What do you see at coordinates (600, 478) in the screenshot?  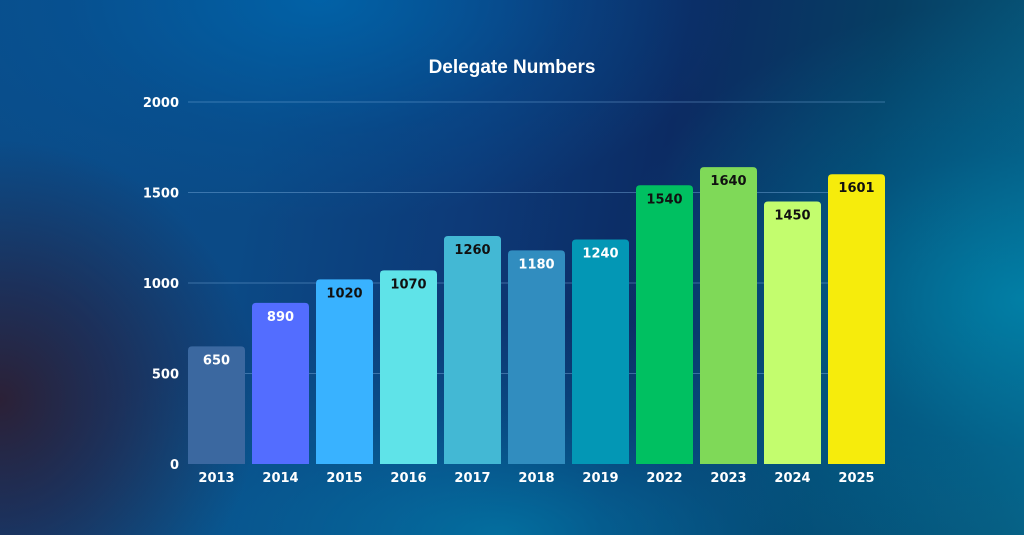 I see `x-tick-label: 2019` at bounding box center [600, 478].